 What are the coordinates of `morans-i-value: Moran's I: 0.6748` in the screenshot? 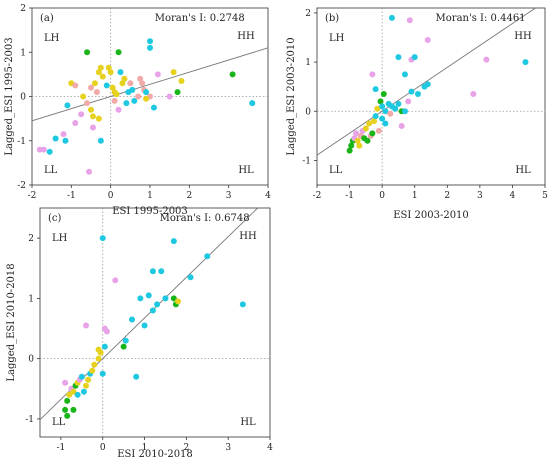 It's located at (205, 218).